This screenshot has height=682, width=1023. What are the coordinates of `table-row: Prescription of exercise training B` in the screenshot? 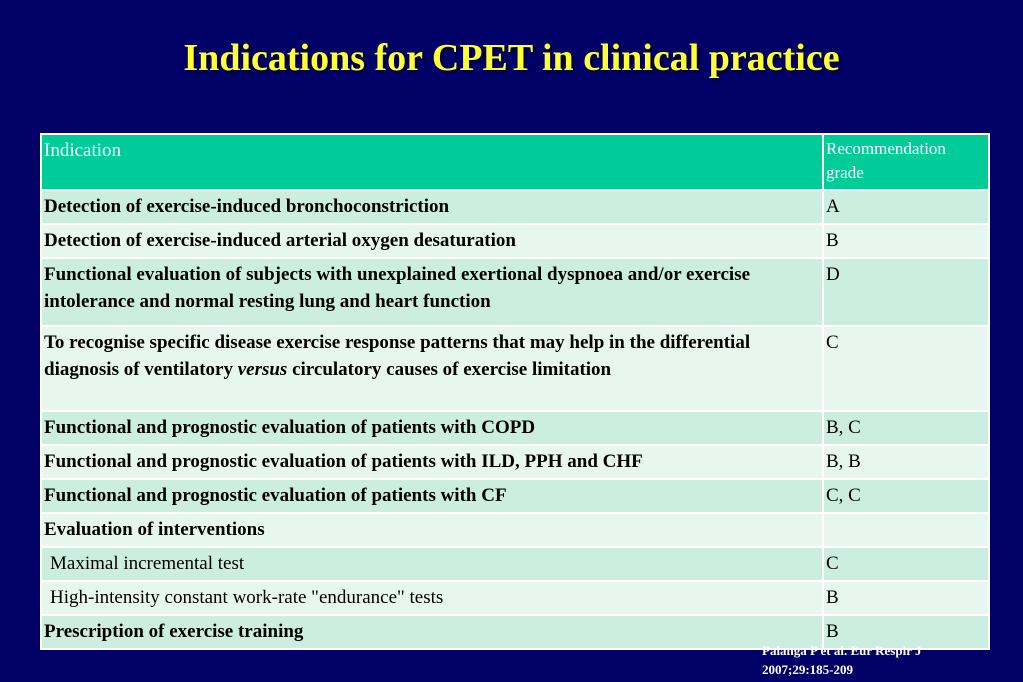 It's located at (515, 632).